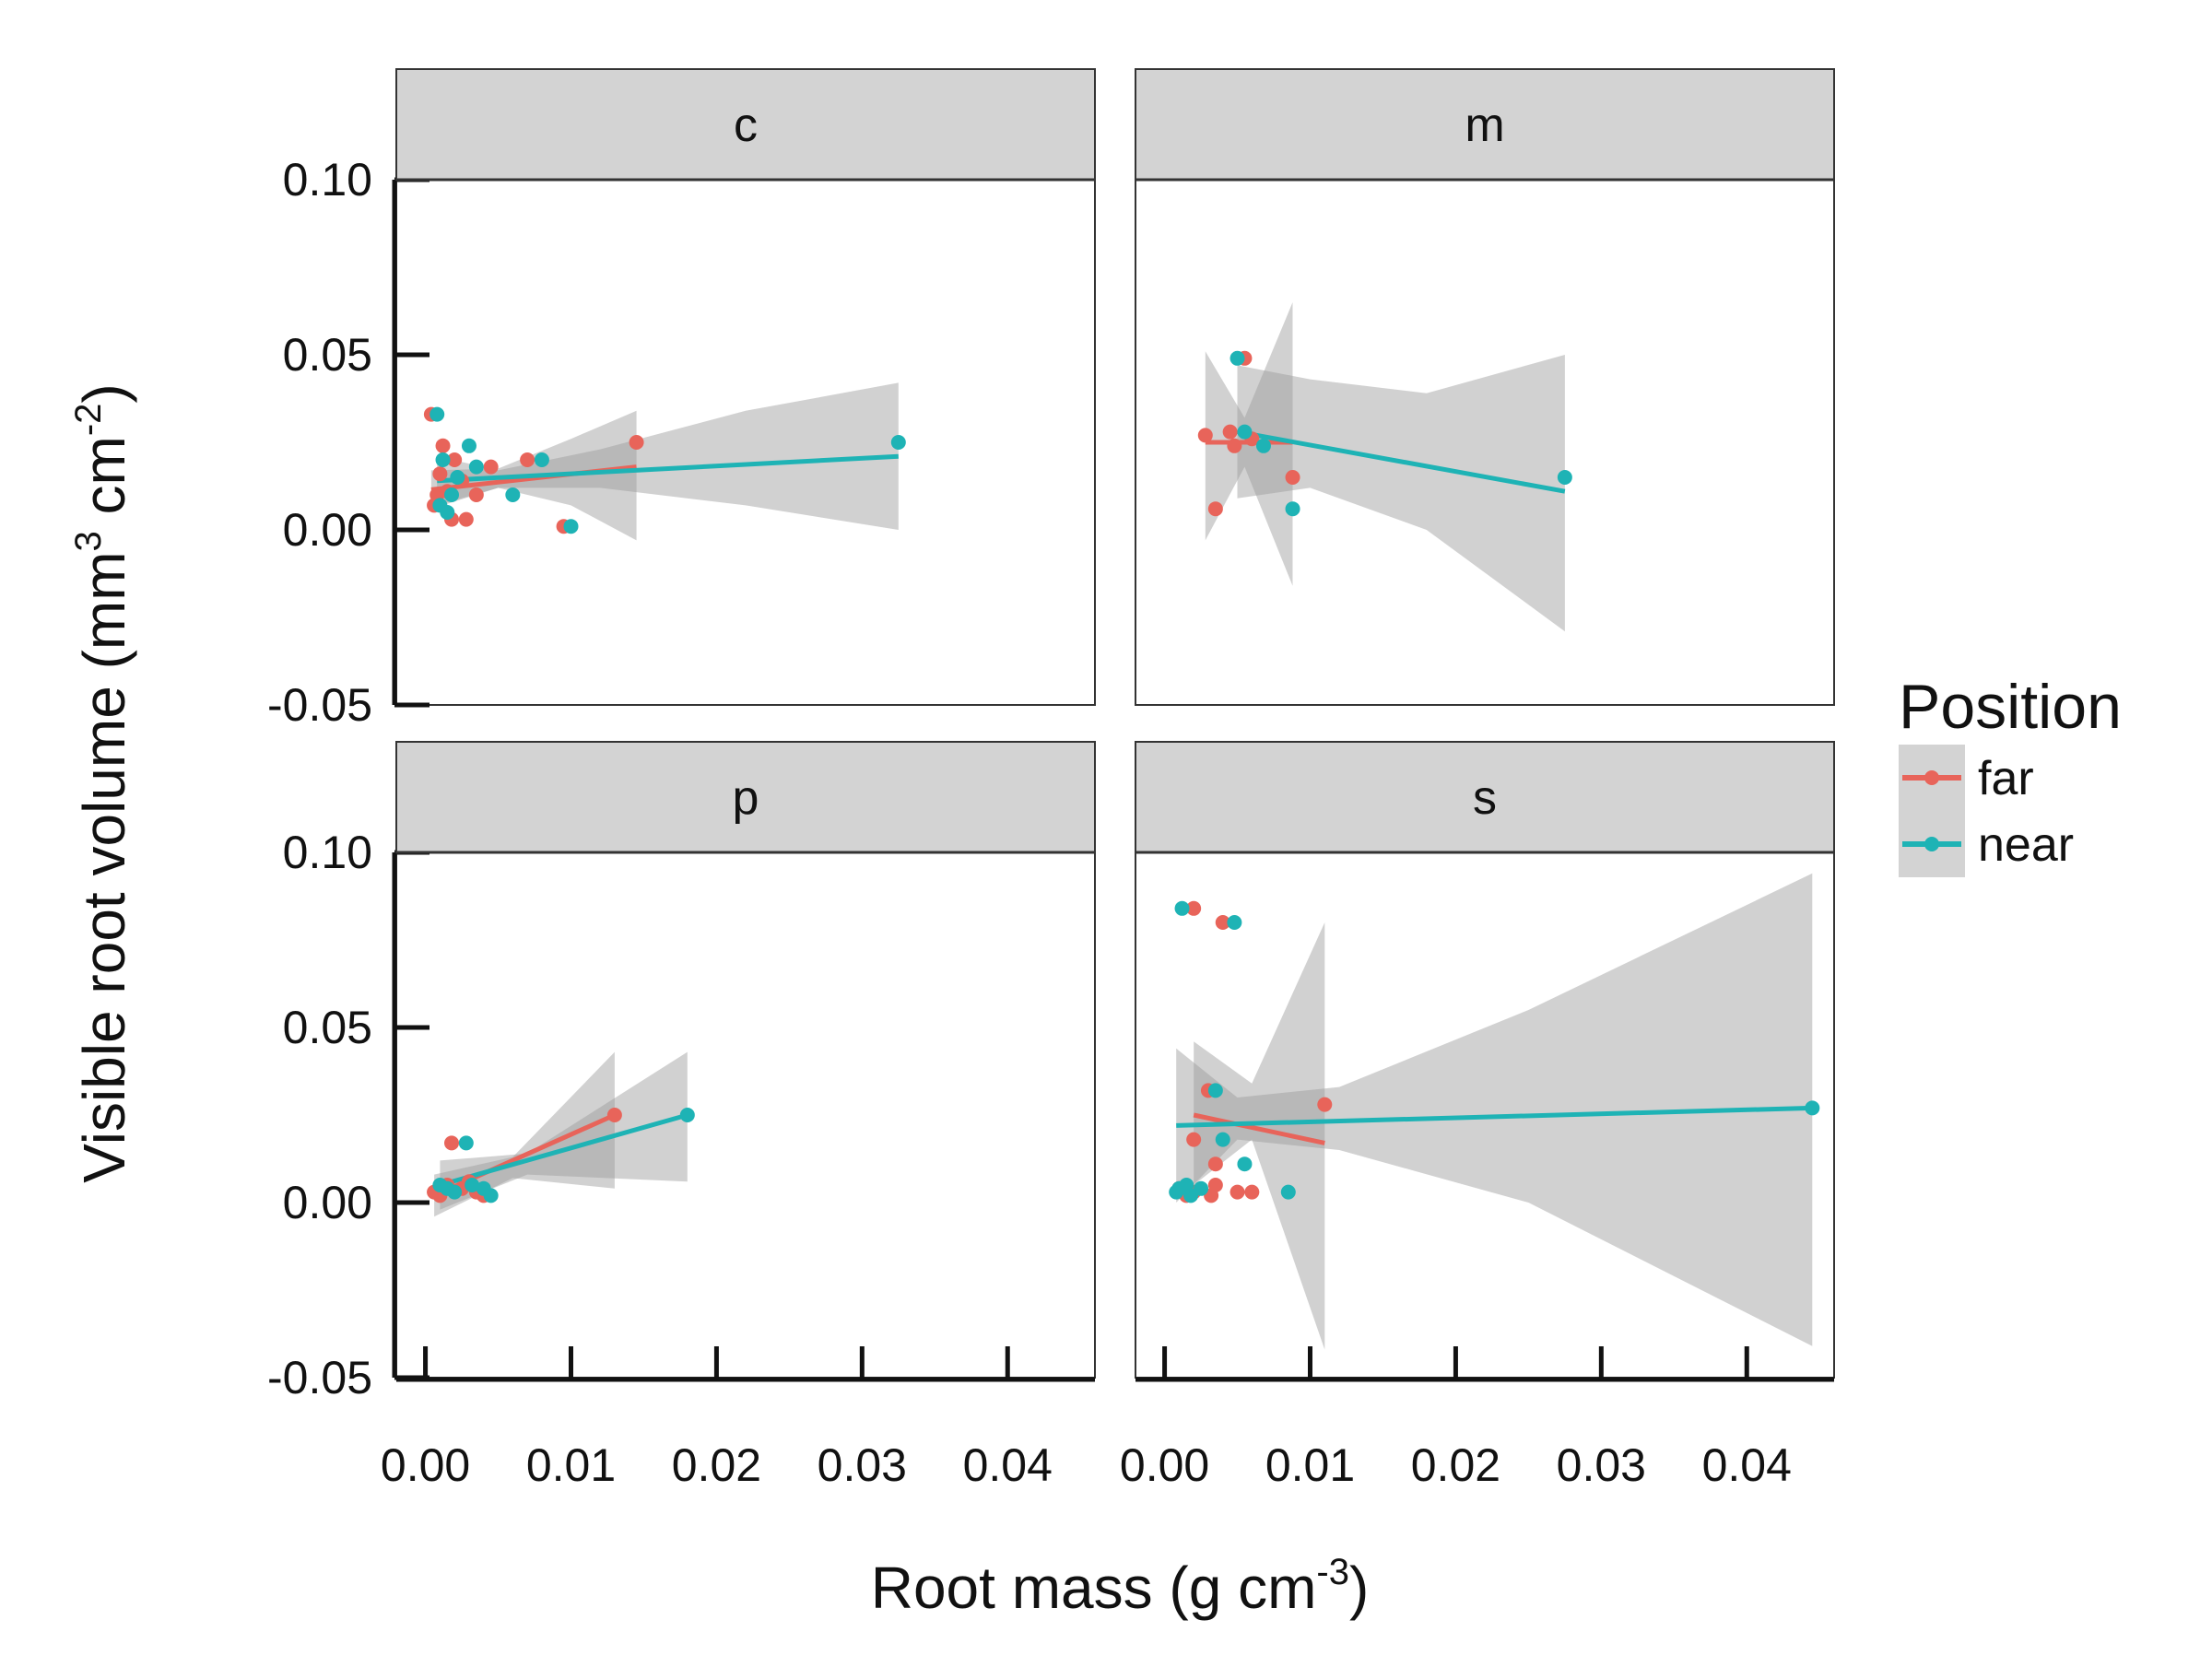 The image size is (2212, 1667). What do you see at coordinates (2010, 707) in the screenshot?
I see `legend-title: Position` at bounding box center [2010, 707].